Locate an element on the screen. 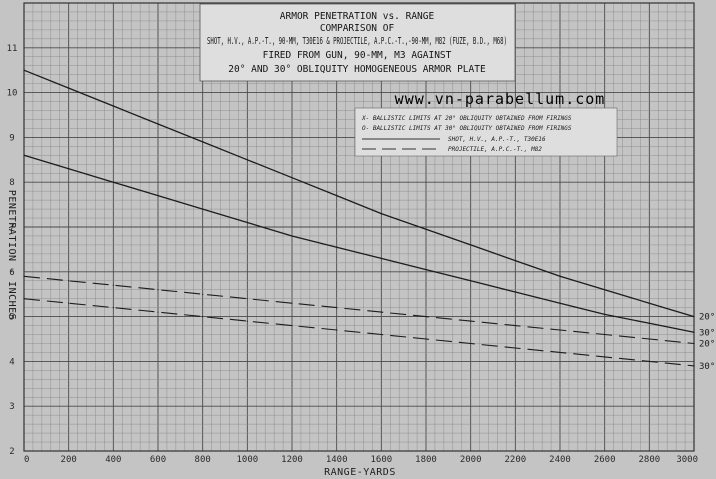 The image size is (716, 479). y-tick-label: 8 is located at coordinates (11, 183).